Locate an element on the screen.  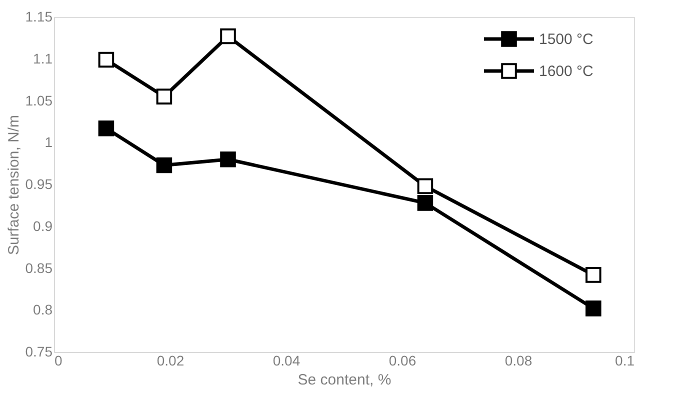
x-tick-label: 0.08 is located at coordinates (518, 360).